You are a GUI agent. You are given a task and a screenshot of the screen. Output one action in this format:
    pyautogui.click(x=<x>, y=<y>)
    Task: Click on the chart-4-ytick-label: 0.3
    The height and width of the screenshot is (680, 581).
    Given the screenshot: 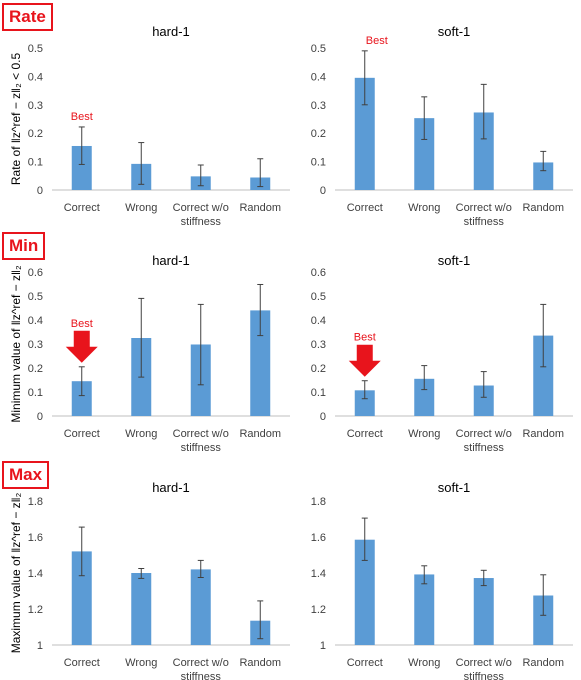 What is the action you would take?
    pyautogui.click(x=318, y=345)
    